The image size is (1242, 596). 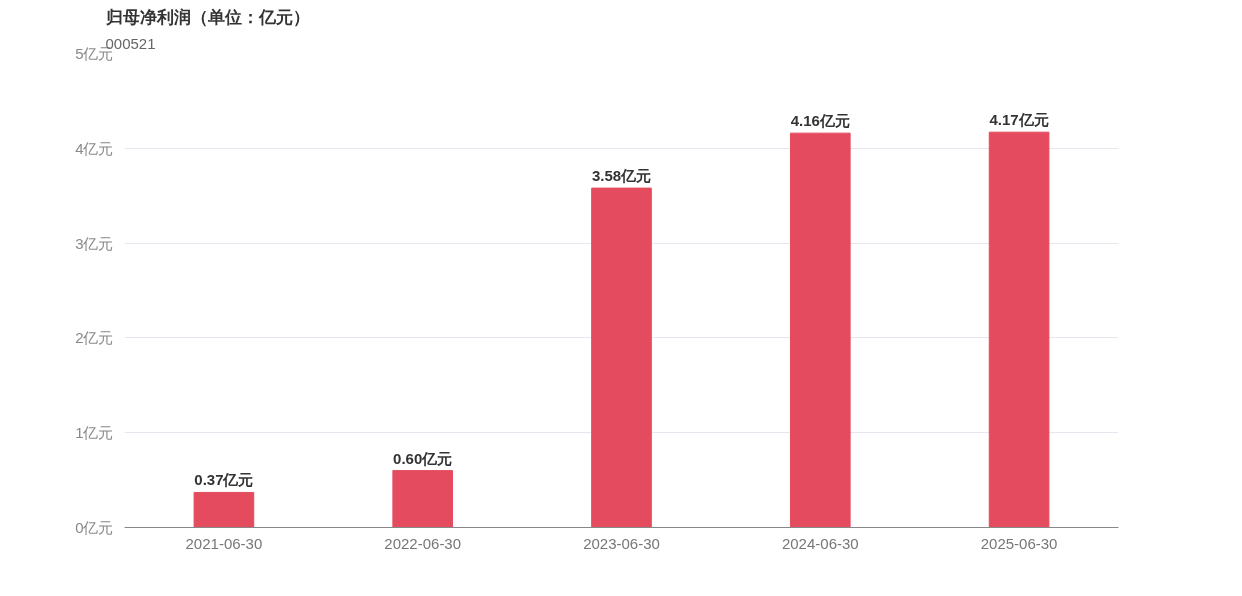 What do you see at coordinates (94, 148) in the screenshot?
I see `y-tick-label: 4亿元` at bounding box center [94, 148].